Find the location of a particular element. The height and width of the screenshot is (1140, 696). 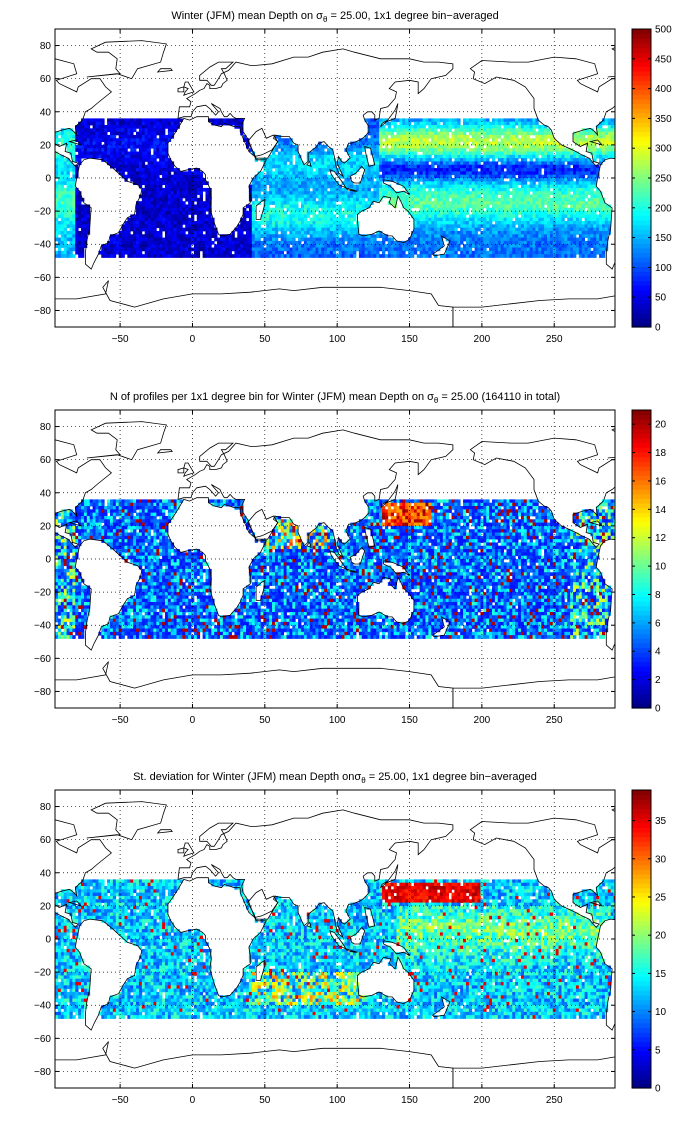

y-tick-label: −40 is located at coordinates (42, 1006).